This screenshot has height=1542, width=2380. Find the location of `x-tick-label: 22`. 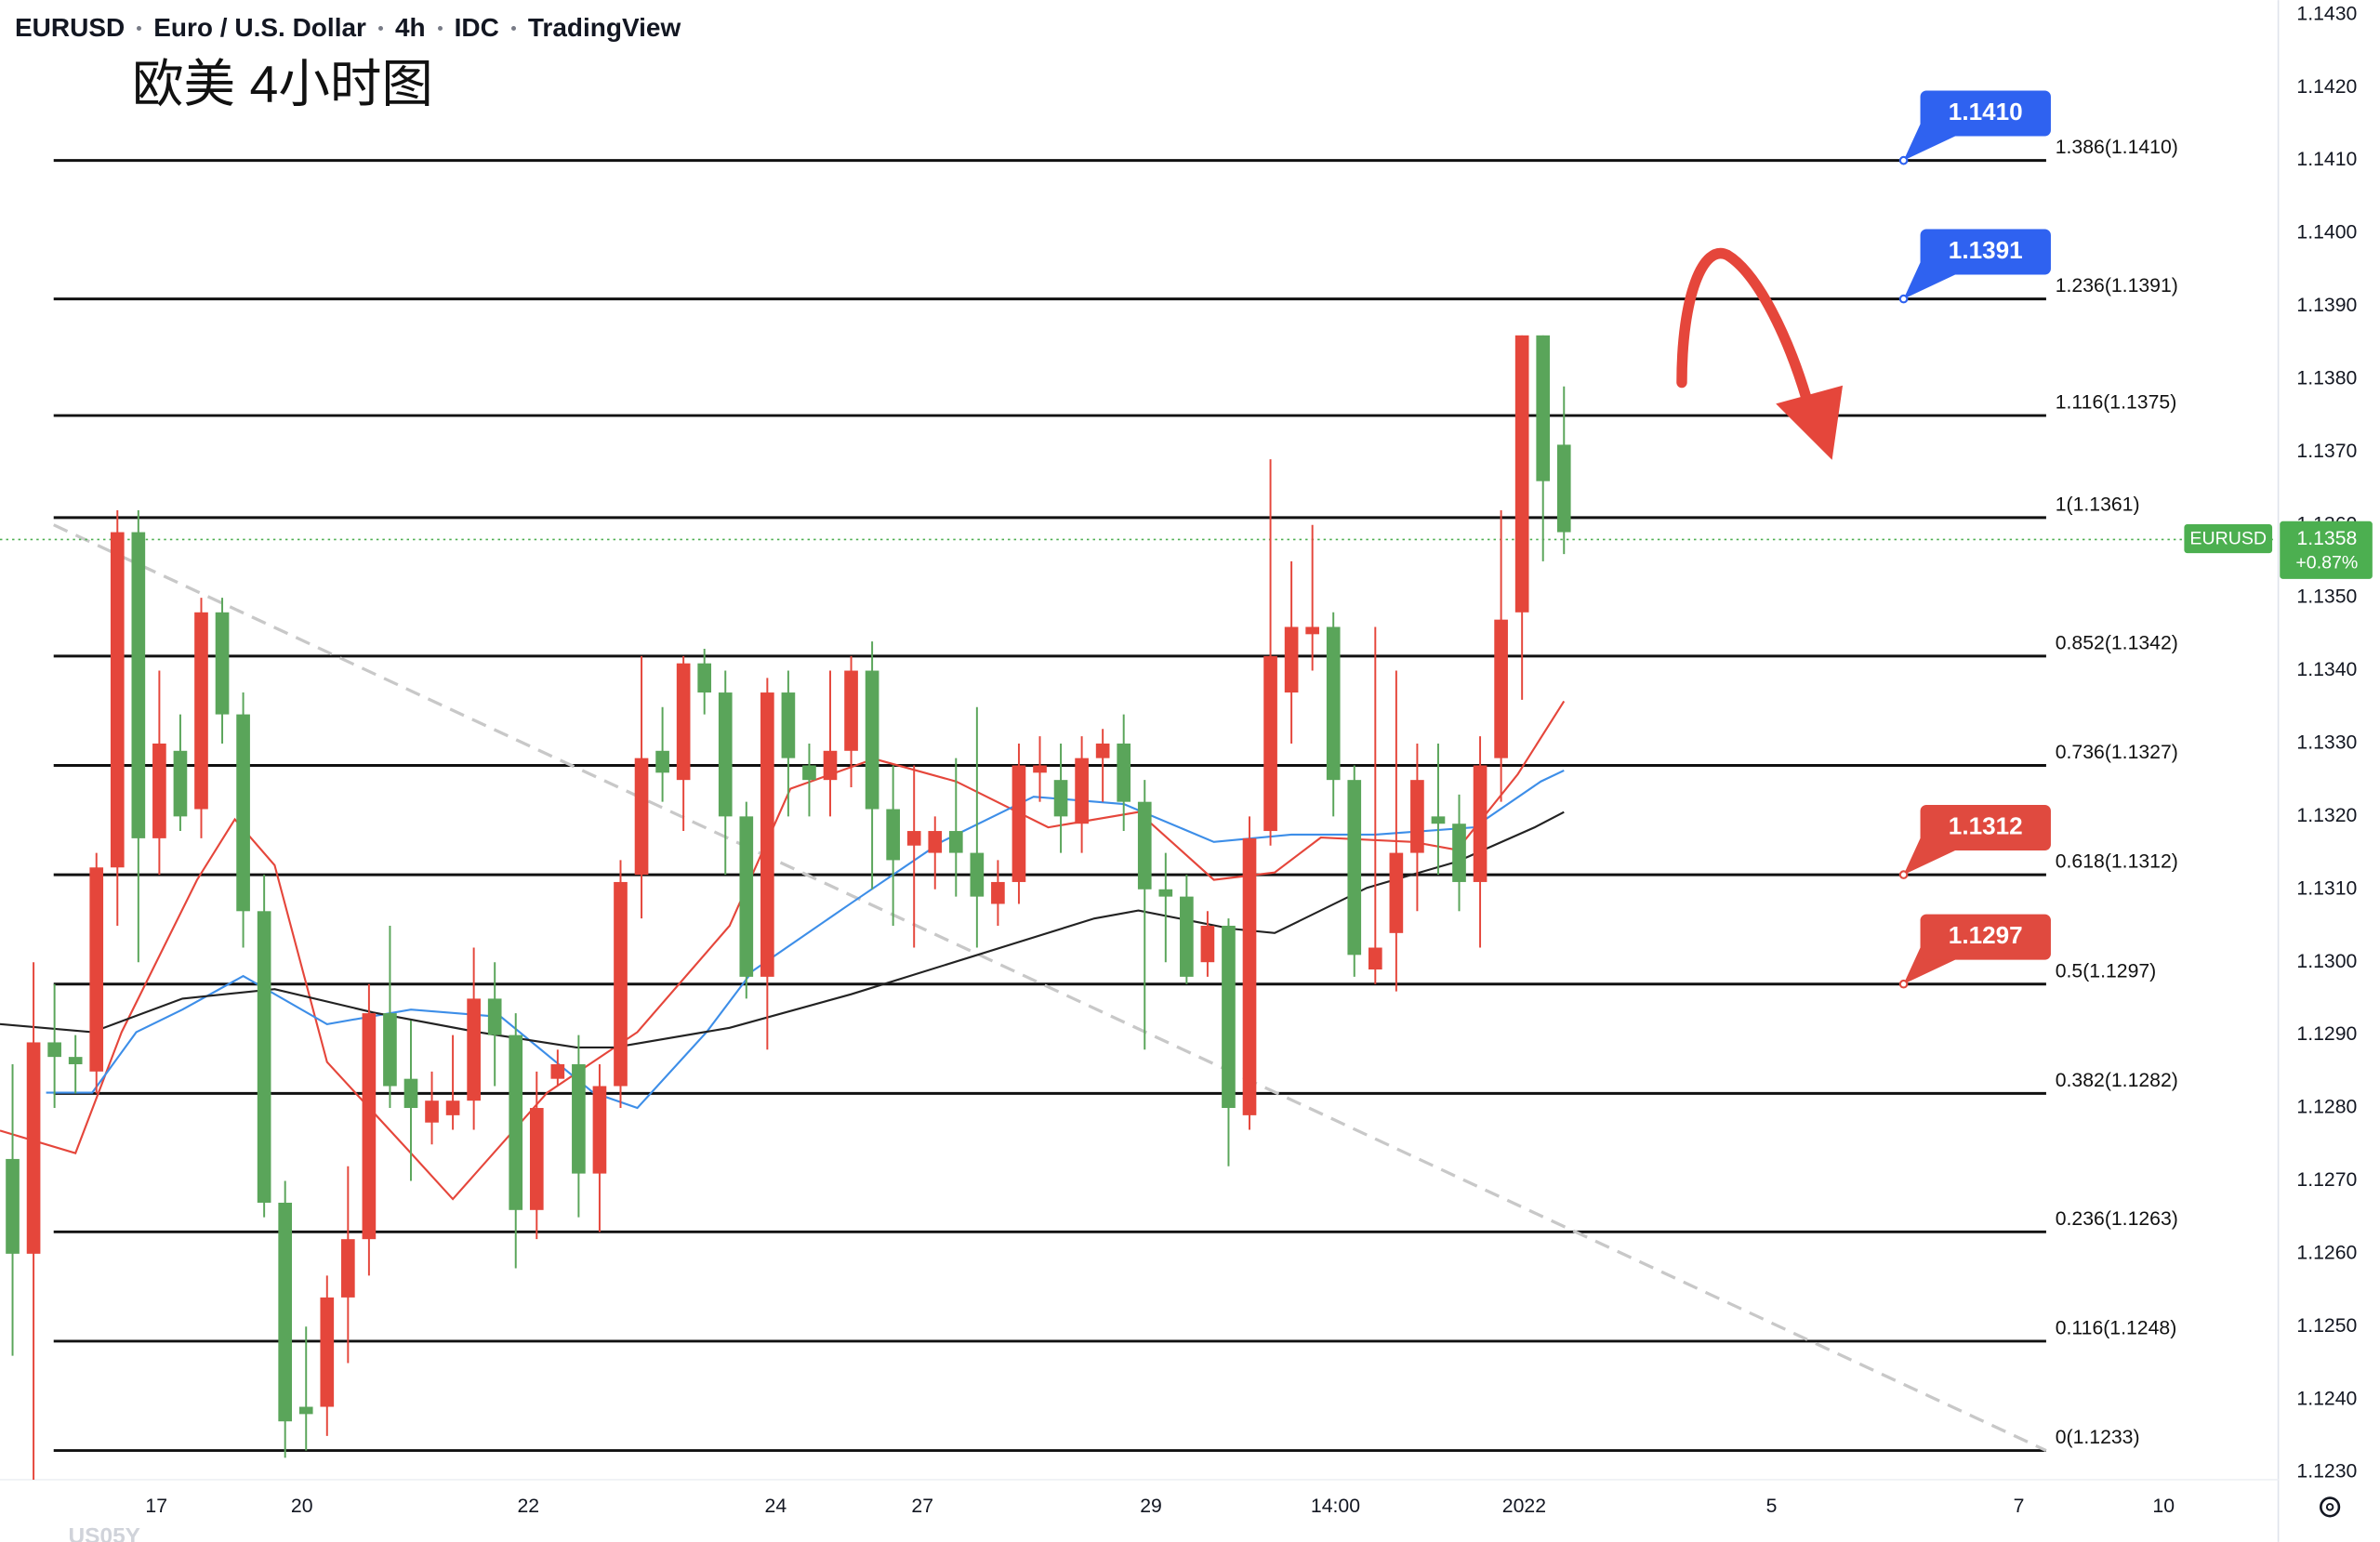

x-tick-label: 22 is located at coordinates (528, 1506).